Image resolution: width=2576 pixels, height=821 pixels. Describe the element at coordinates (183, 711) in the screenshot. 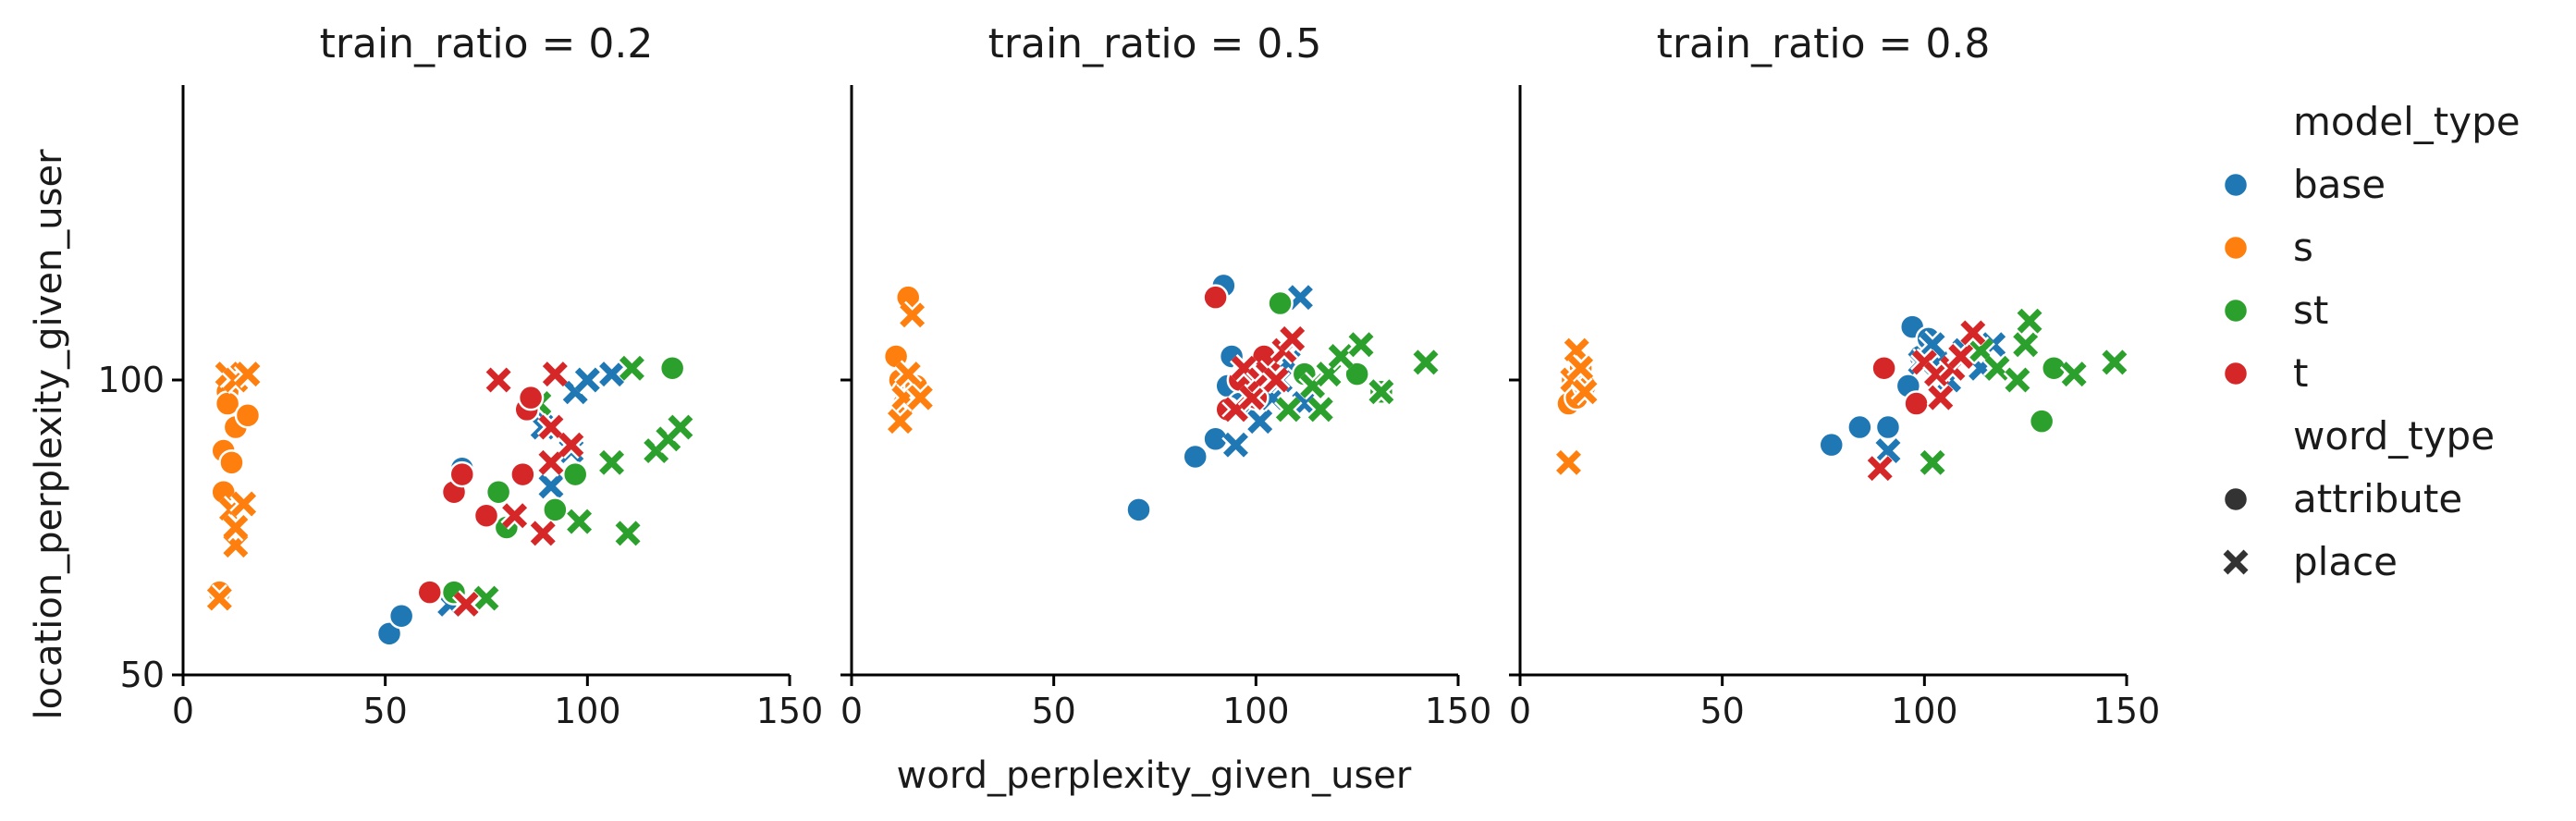

I see `x-tick-label: 0` at that location.